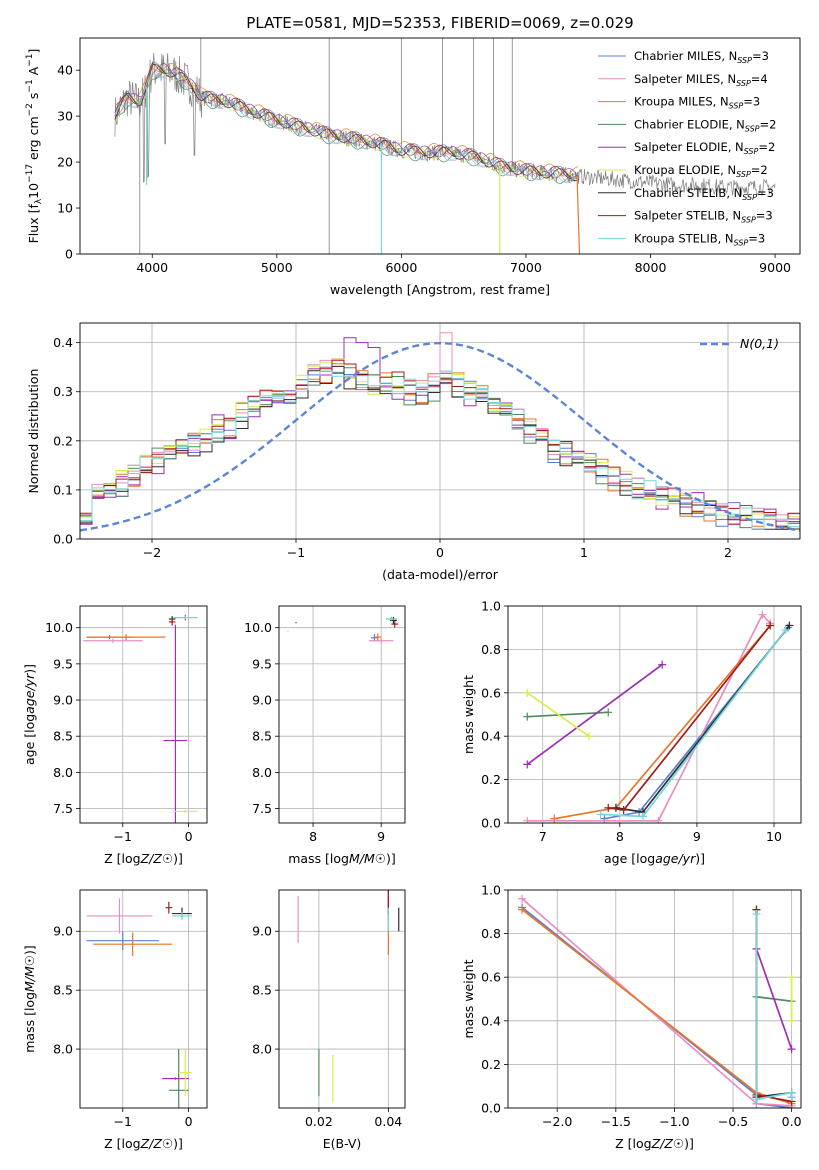 The height and width of the screenshot is (1170, 819). What do you see at coordinates (491, 649) in the screenshot?
I see `y-tick-label: 0.8` at bounding box center [491, 649].